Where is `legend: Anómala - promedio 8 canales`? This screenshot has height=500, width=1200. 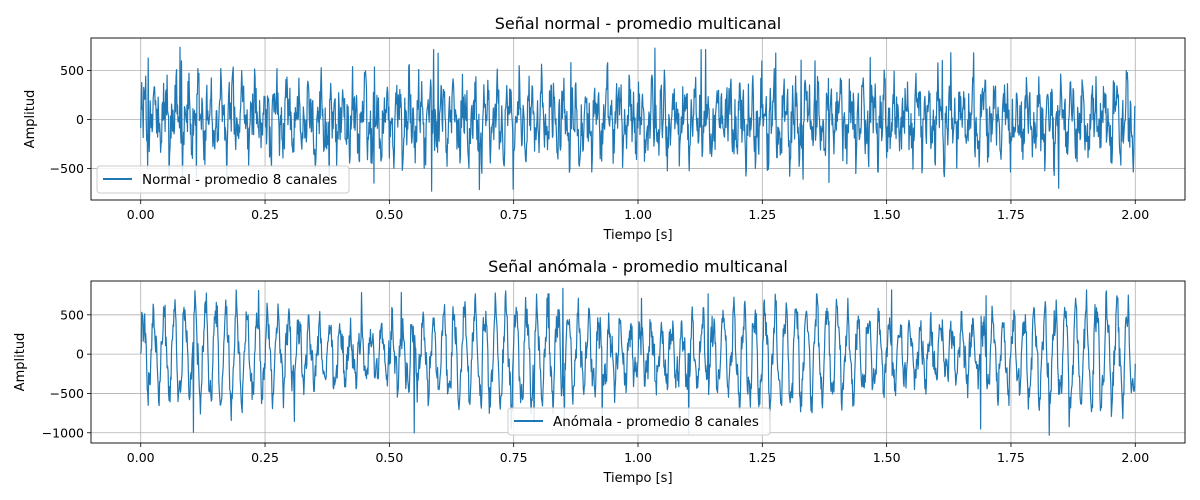 legend: Anómala - promedio 8 canales is located at coordinates (639, 421).